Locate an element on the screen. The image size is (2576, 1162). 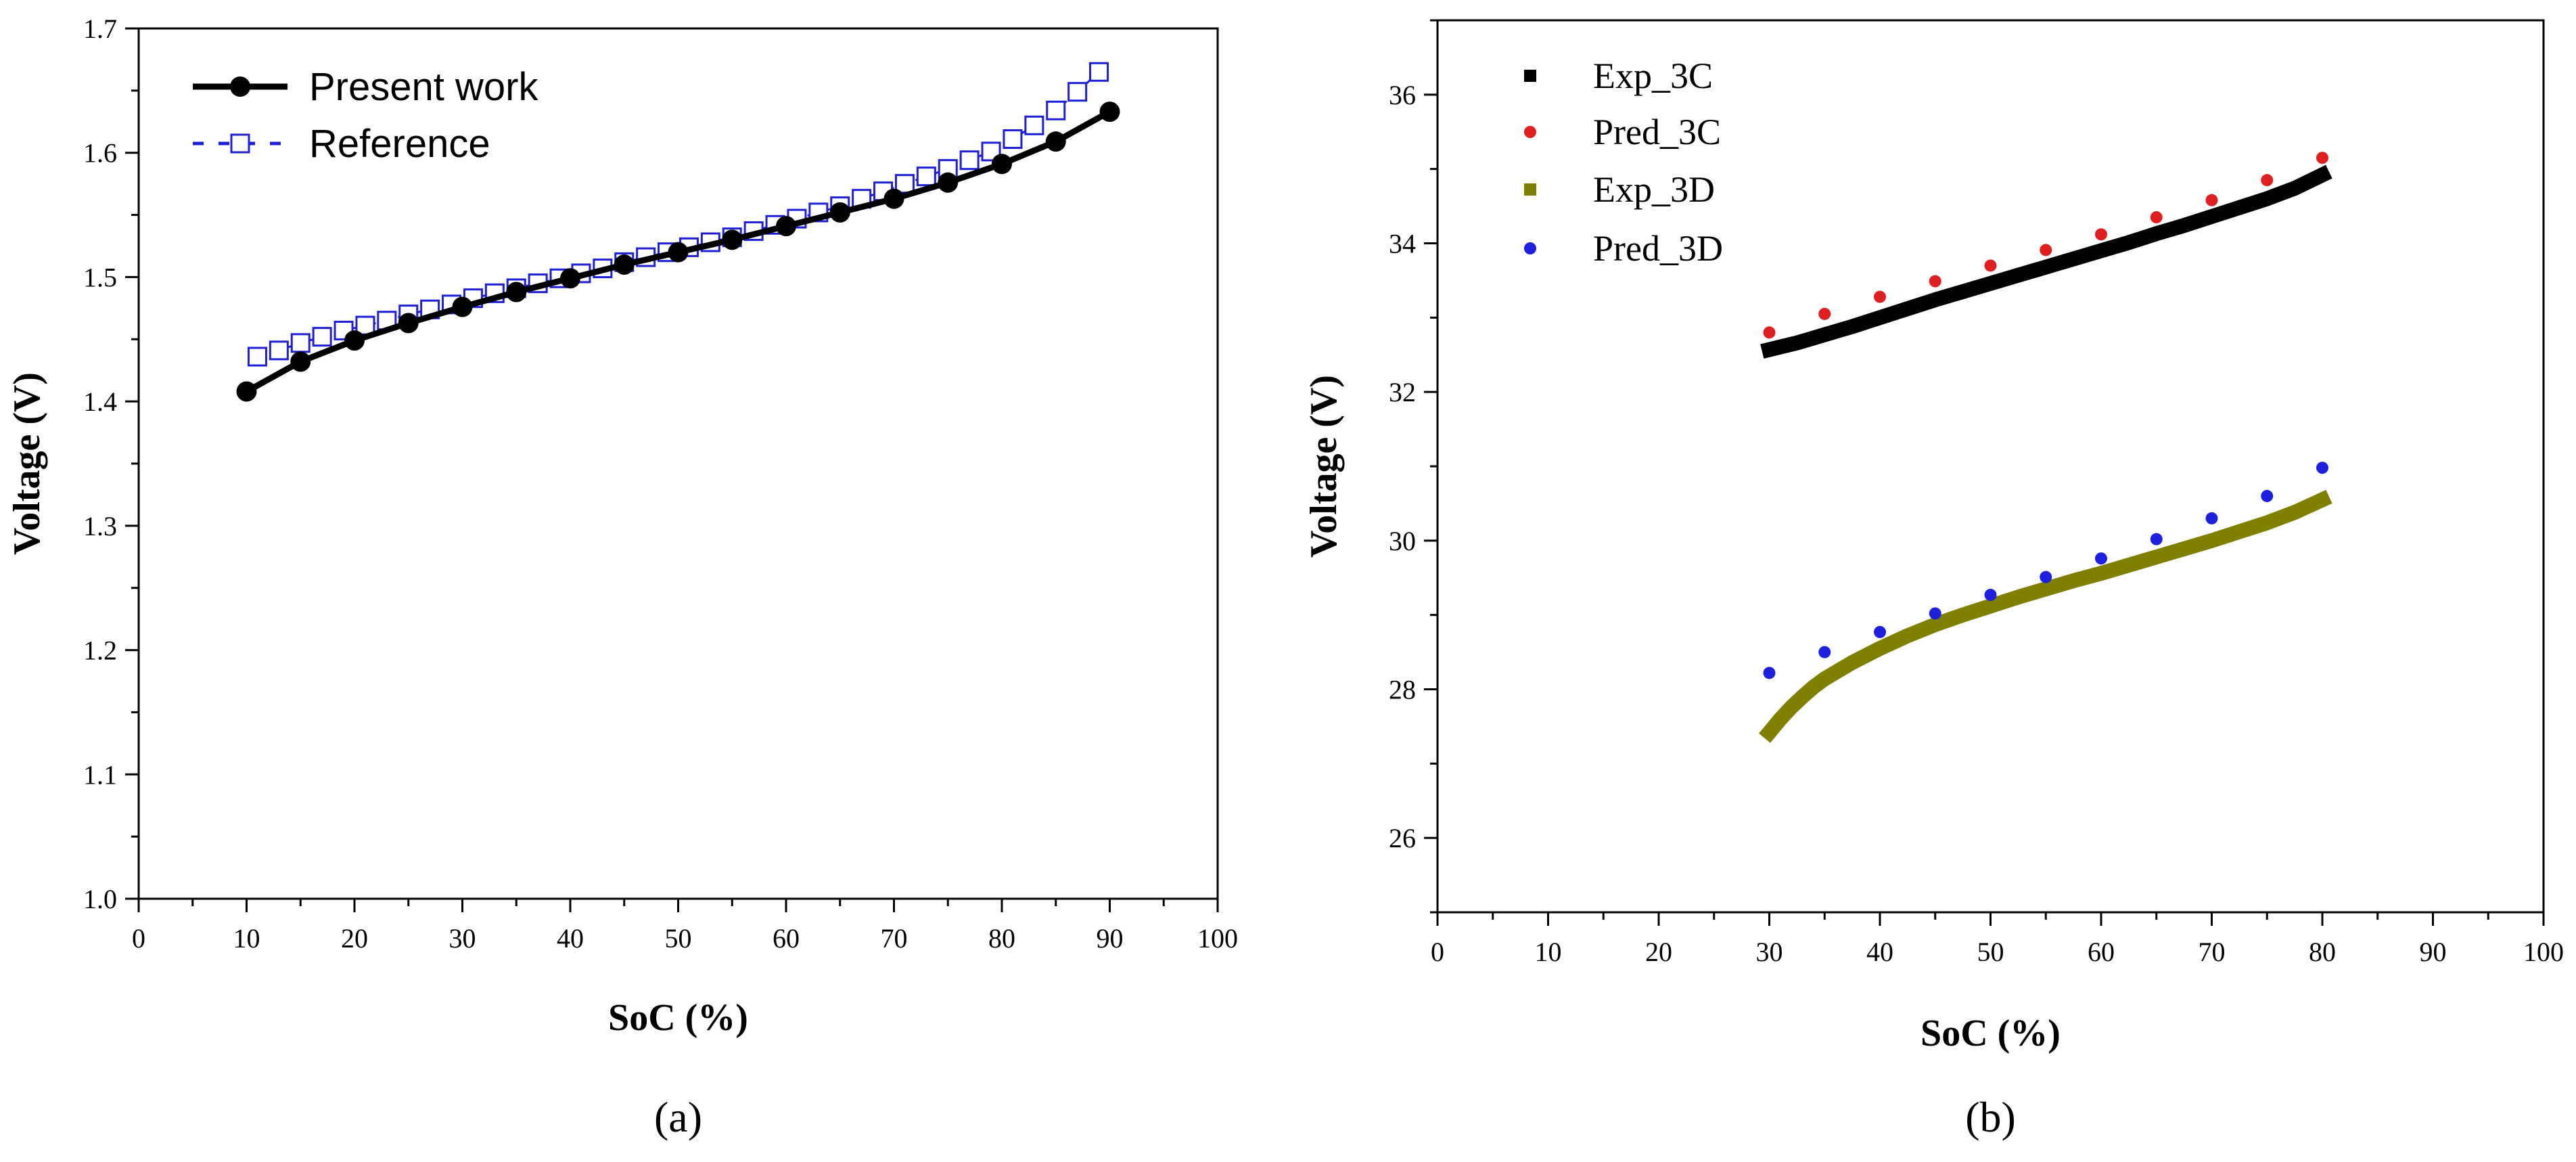
chart-a-y-axis-label: Voltage (V) is located at coordinates (27, 463).